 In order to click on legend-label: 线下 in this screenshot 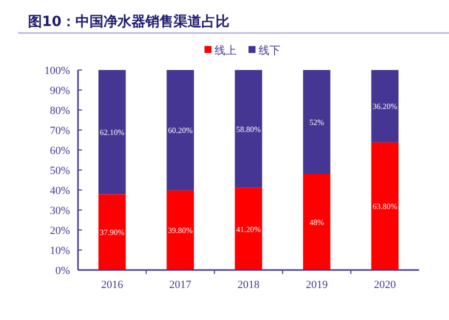, I will do `click(269, 50)`.